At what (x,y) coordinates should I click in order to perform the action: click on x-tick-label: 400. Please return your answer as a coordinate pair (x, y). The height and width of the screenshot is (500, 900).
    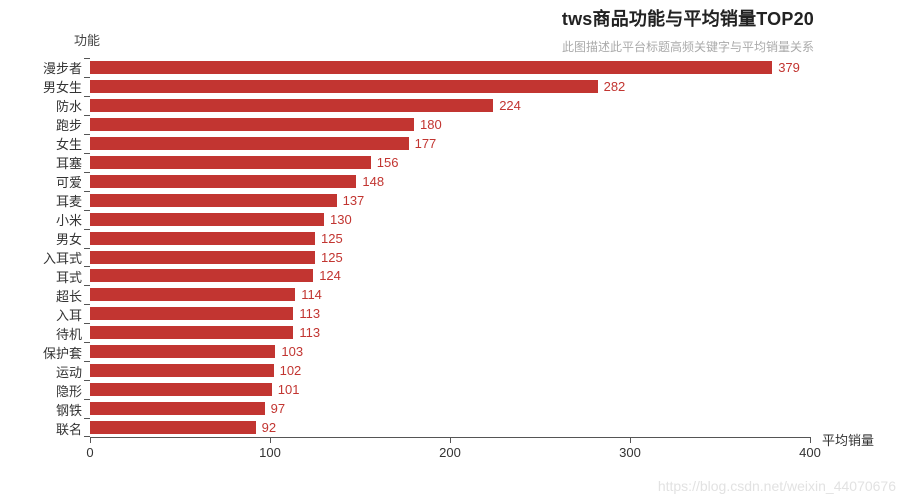
    Looking at the image, I should click on (810, 452).